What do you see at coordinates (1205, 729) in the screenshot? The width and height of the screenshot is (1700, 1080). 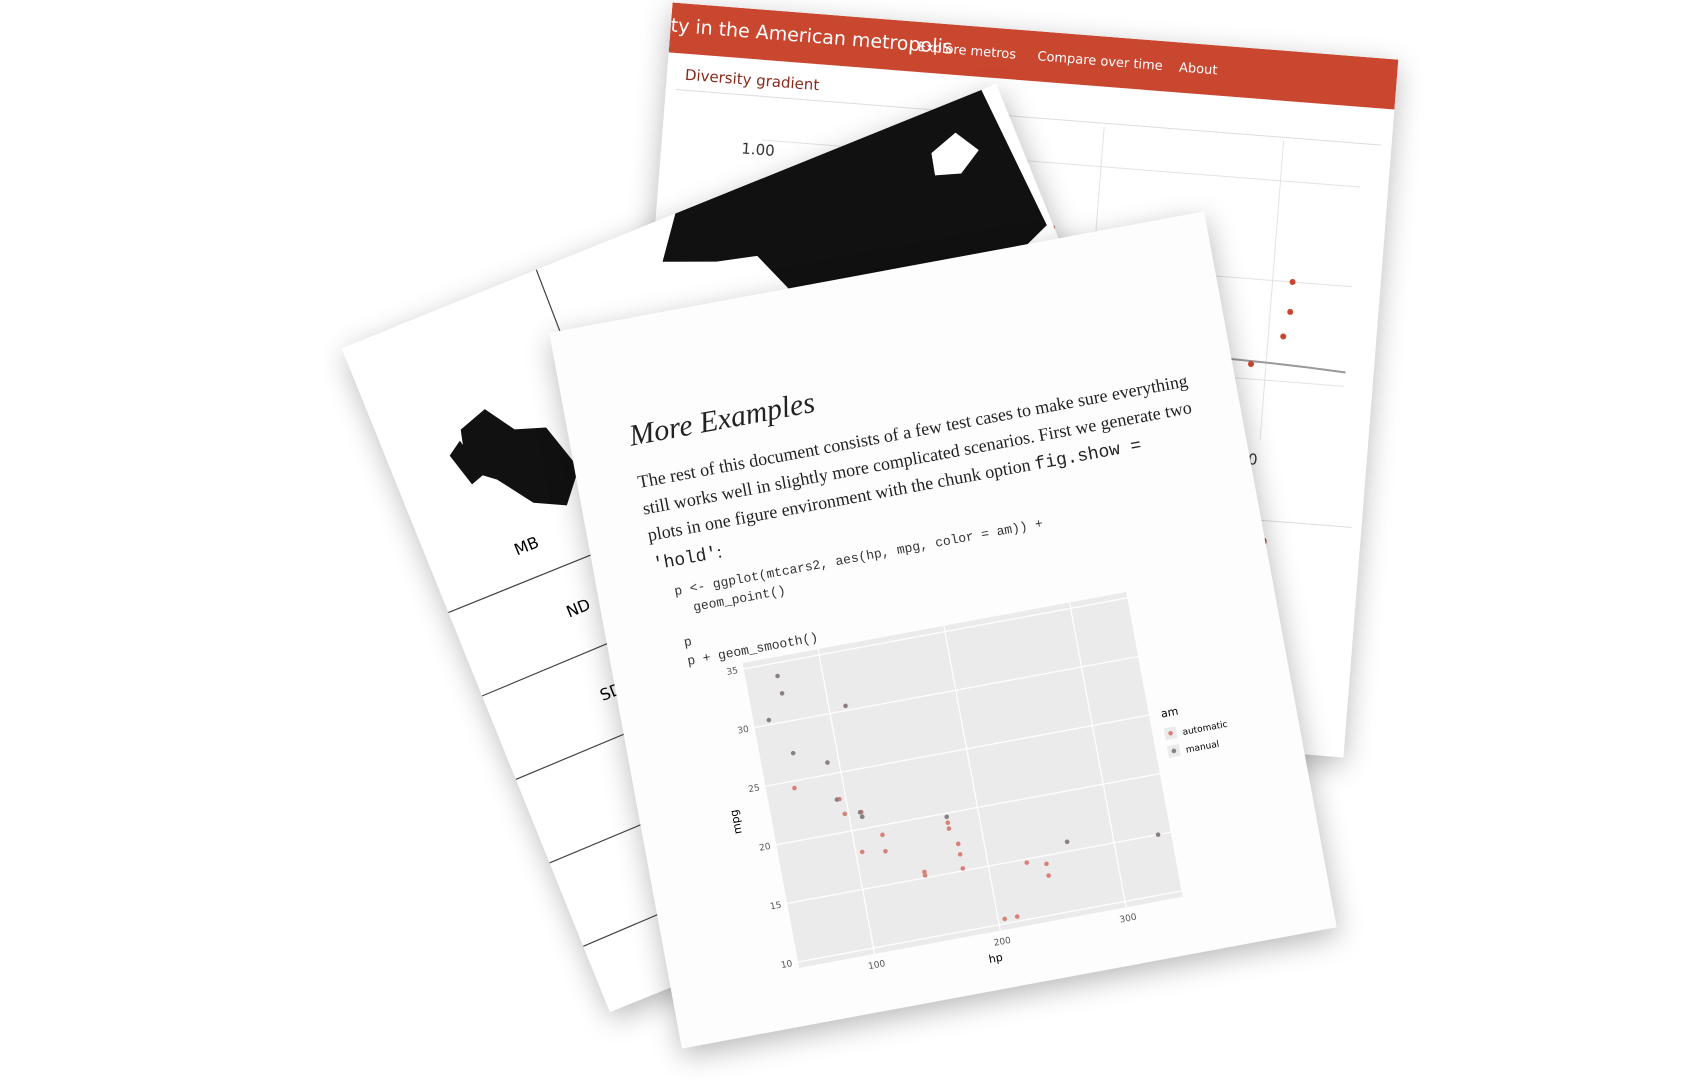 I see `legend-entry: automatic` at bounding box center [1205, 729].